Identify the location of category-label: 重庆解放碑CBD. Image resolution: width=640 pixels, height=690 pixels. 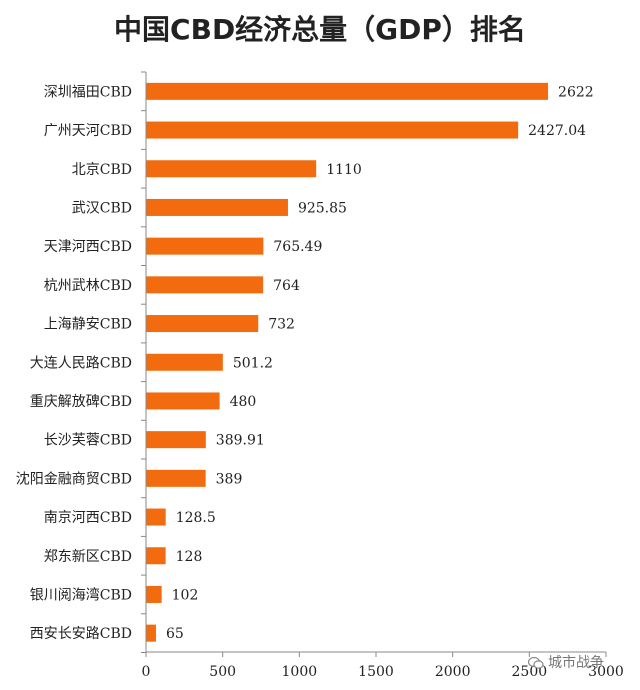
(81, 402).